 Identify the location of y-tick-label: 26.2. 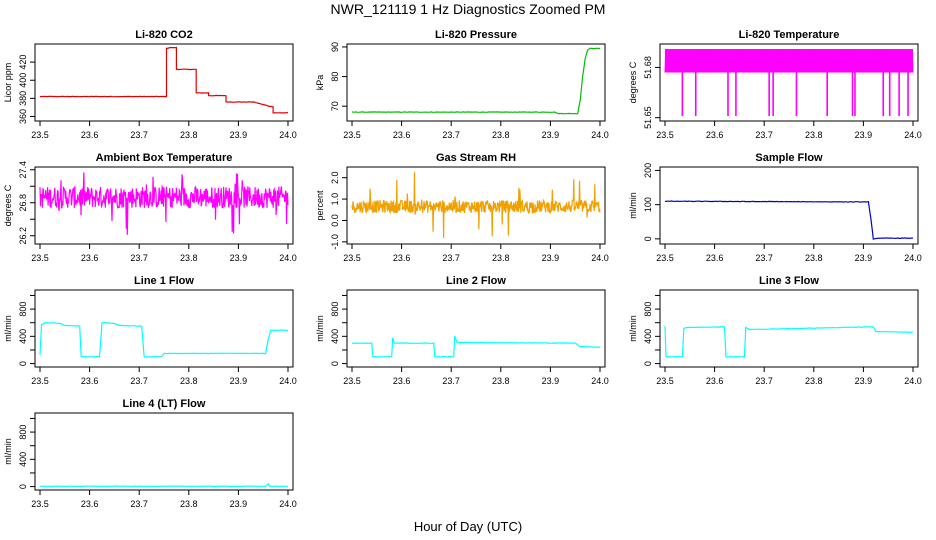
(23, 236).